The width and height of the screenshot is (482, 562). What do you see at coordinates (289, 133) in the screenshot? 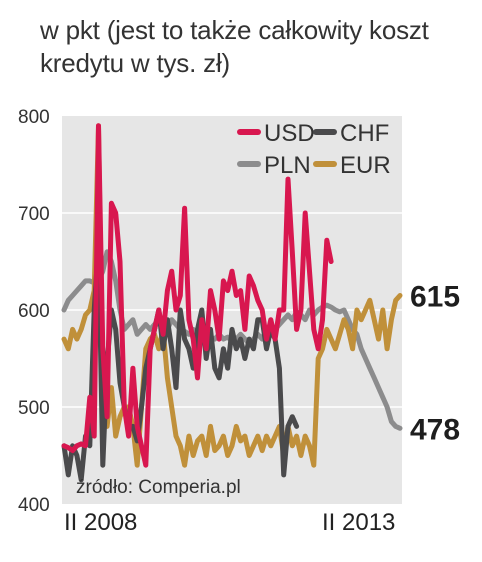
I see `legend-label-usd: USD` at bounding box center [289, 133].